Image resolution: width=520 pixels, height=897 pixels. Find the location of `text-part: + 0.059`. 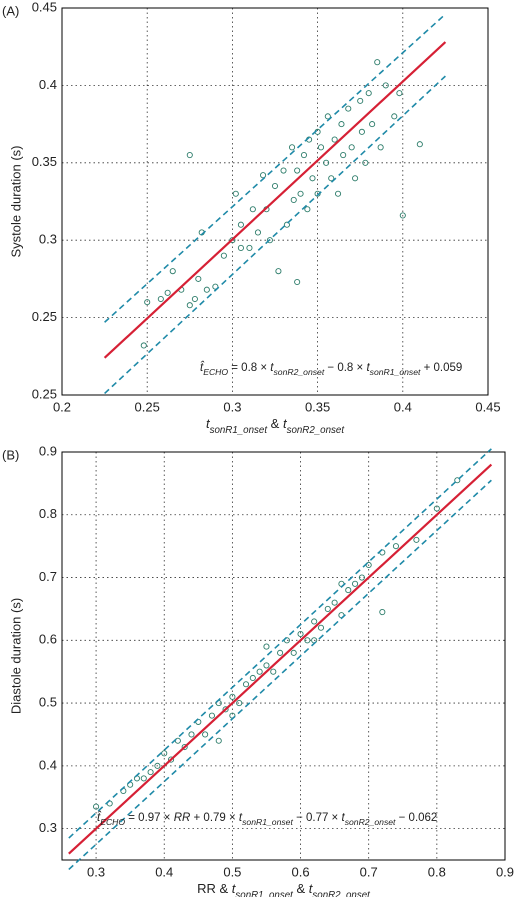

text-part: + 0.059 is located at coordinates (441, 368).